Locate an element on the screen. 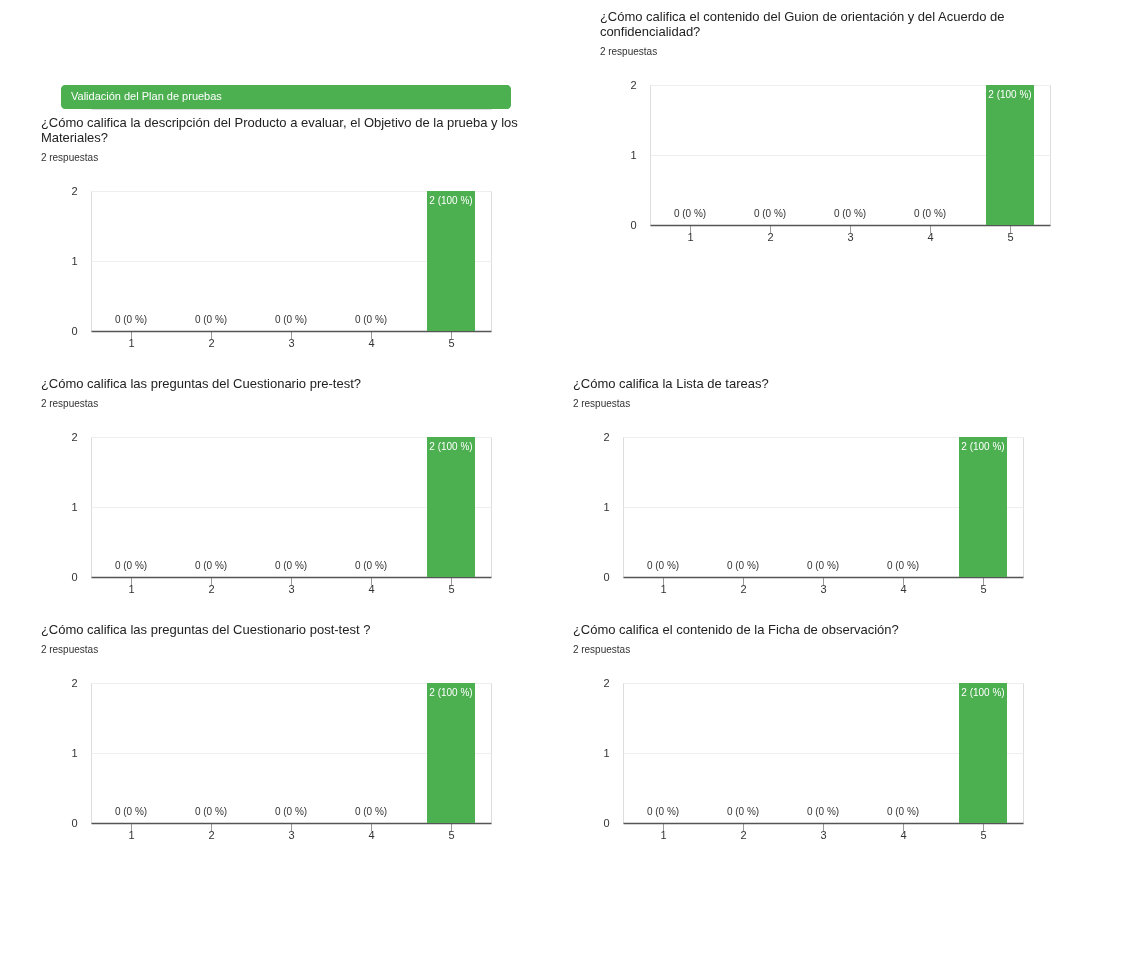 This screenshot has width=1140, height=964. text: Validación del Plan de pruebas is located at coordinates (147, 96).